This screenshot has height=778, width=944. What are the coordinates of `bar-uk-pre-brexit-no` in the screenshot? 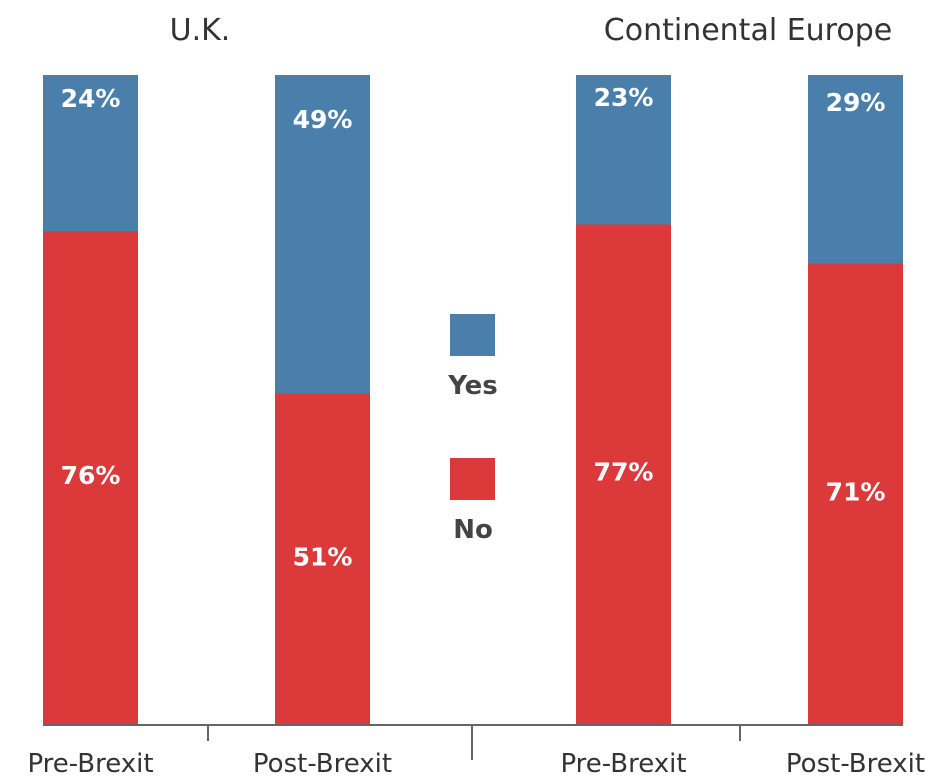 It's located at (90, 478).